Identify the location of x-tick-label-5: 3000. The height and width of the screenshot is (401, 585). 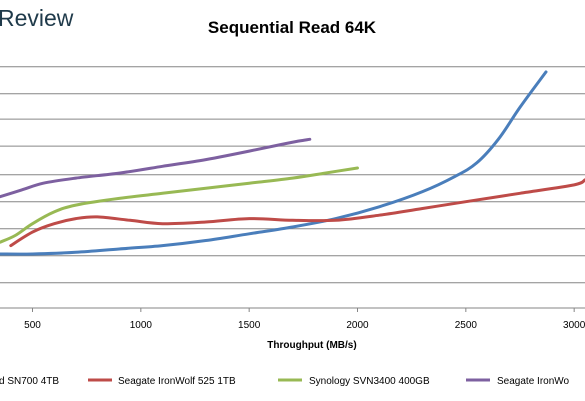
(574, 325).